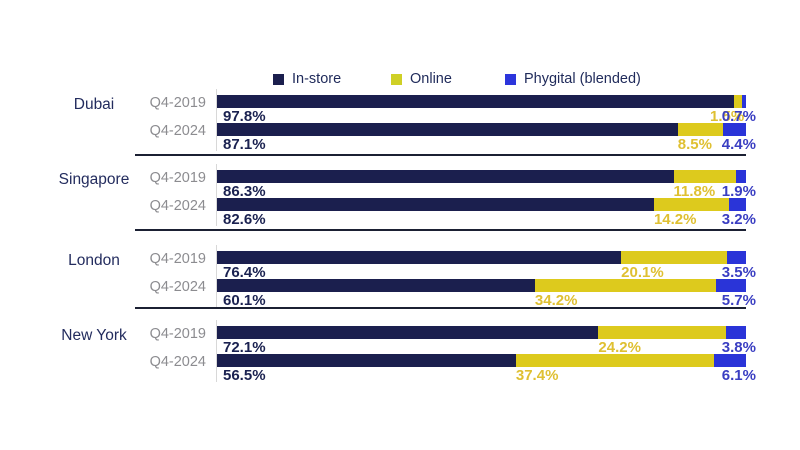 The image size is (800, 450). I want to click on legend-item-phygital: Phygital (blended), so click(573, 79).